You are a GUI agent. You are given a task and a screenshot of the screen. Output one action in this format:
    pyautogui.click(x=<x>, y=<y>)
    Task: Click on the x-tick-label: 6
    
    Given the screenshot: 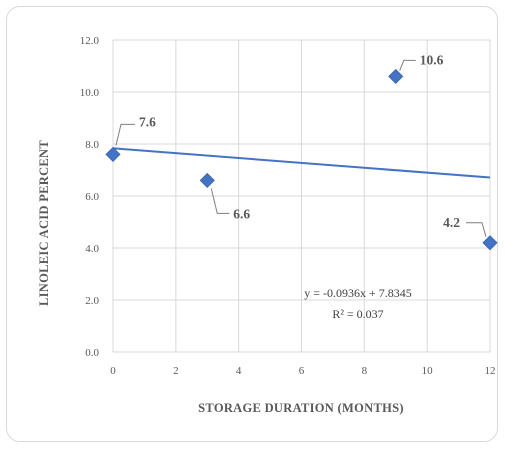 What is the action you would take?
    pyautogui.click(x=302, y=371)
    